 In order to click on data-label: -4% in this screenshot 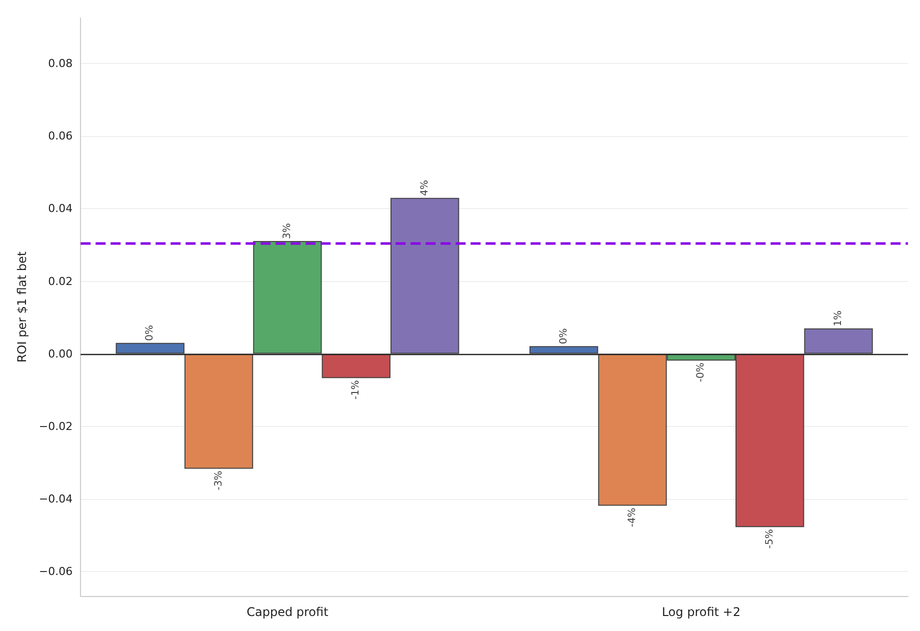, I will do `click(632, 518)`.